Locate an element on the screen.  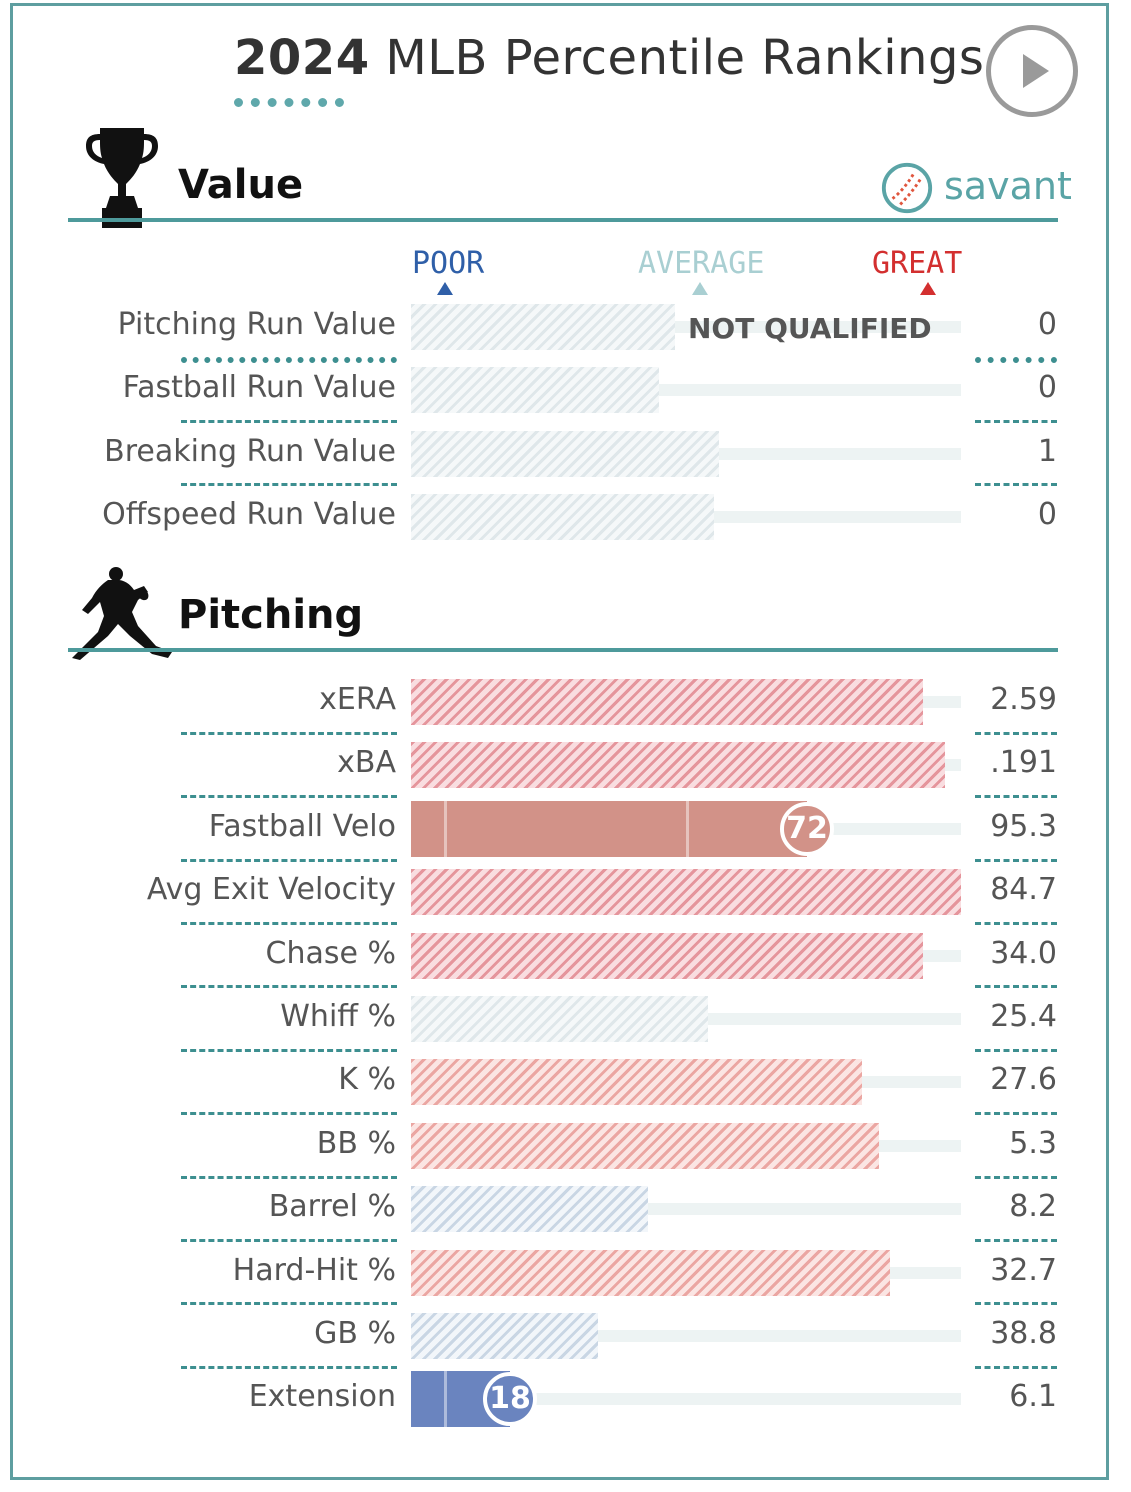
metric-bar-k is located at coordinates (636, 1082).